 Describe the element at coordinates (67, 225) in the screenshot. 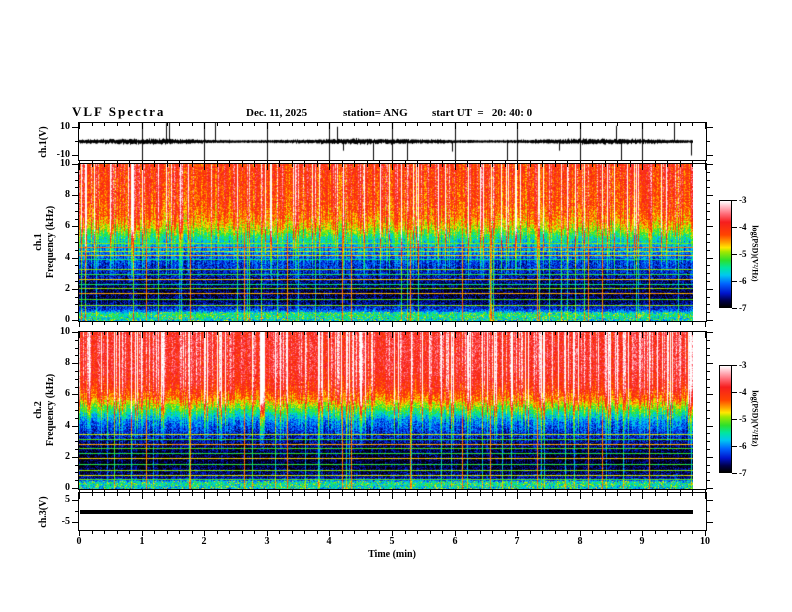

I see `y-tick-label: 6` at that location.